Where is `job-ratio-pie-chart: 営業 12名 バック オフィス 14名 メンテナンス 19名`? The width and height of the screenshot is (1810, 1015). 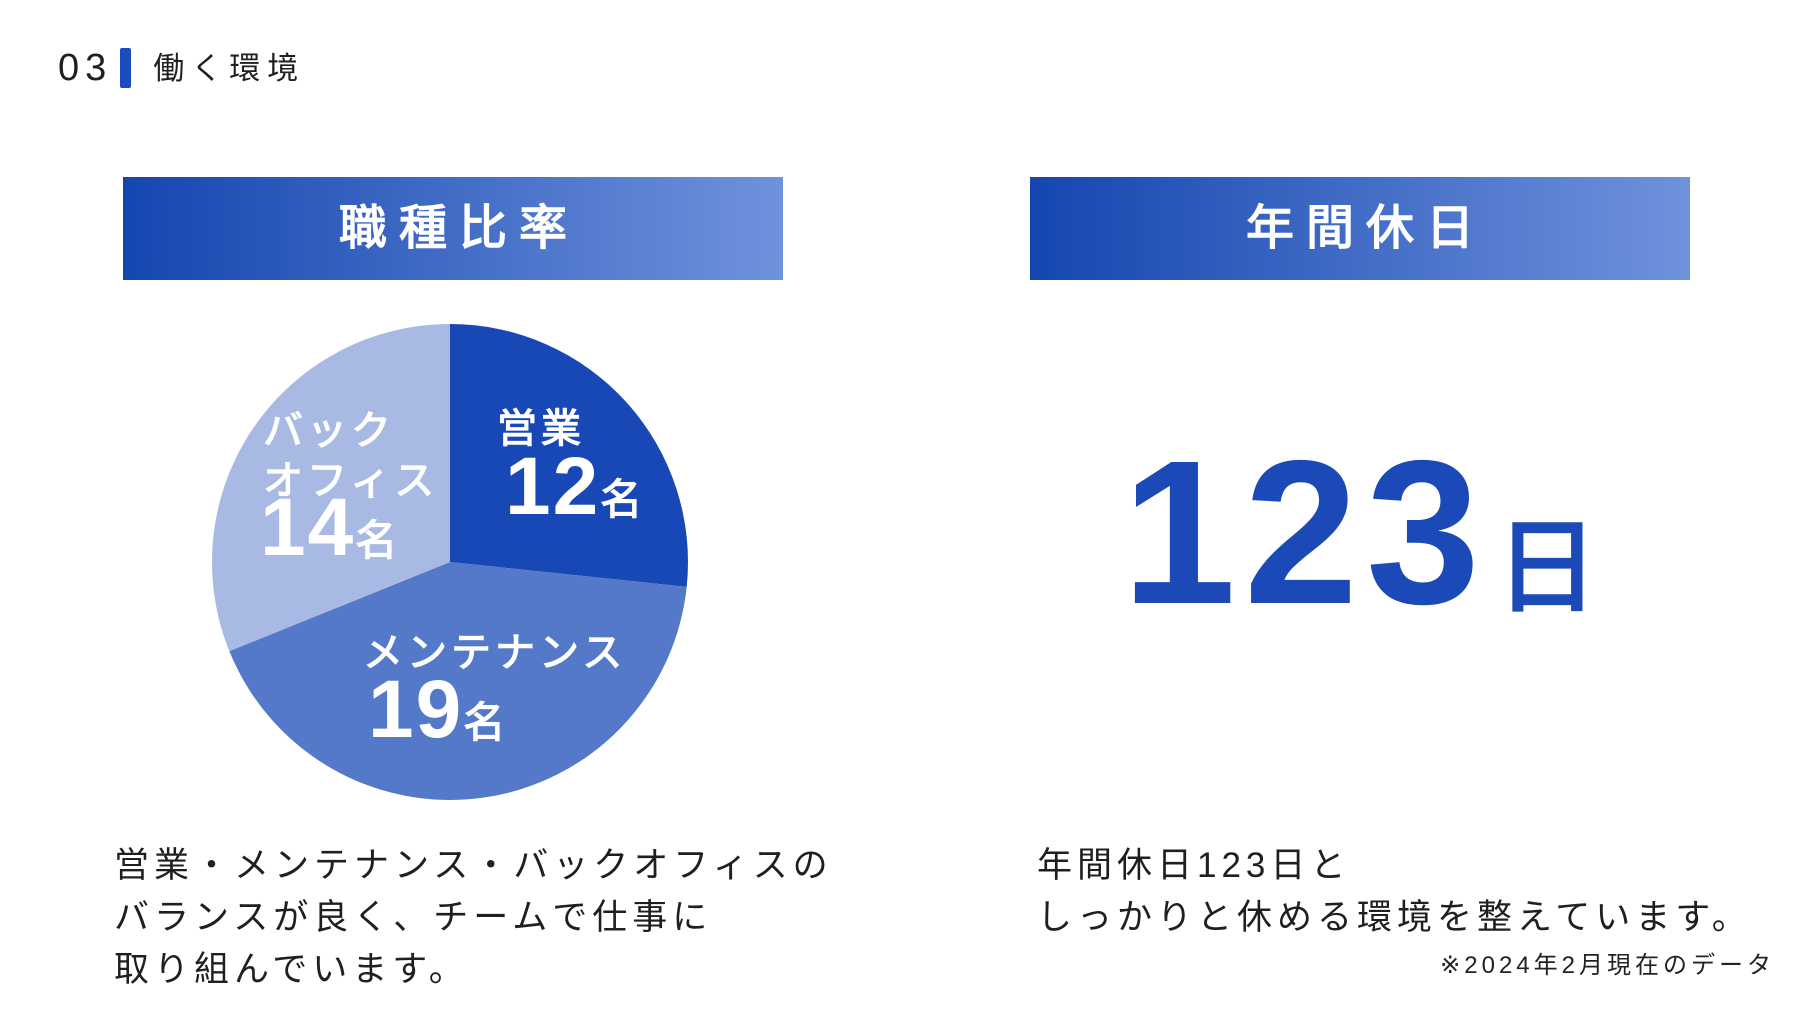
job-ratio-pie-chart: 営業 12名 バック オフィス 14名 メンテナンス 19名 is located at coordinates (450, 562).